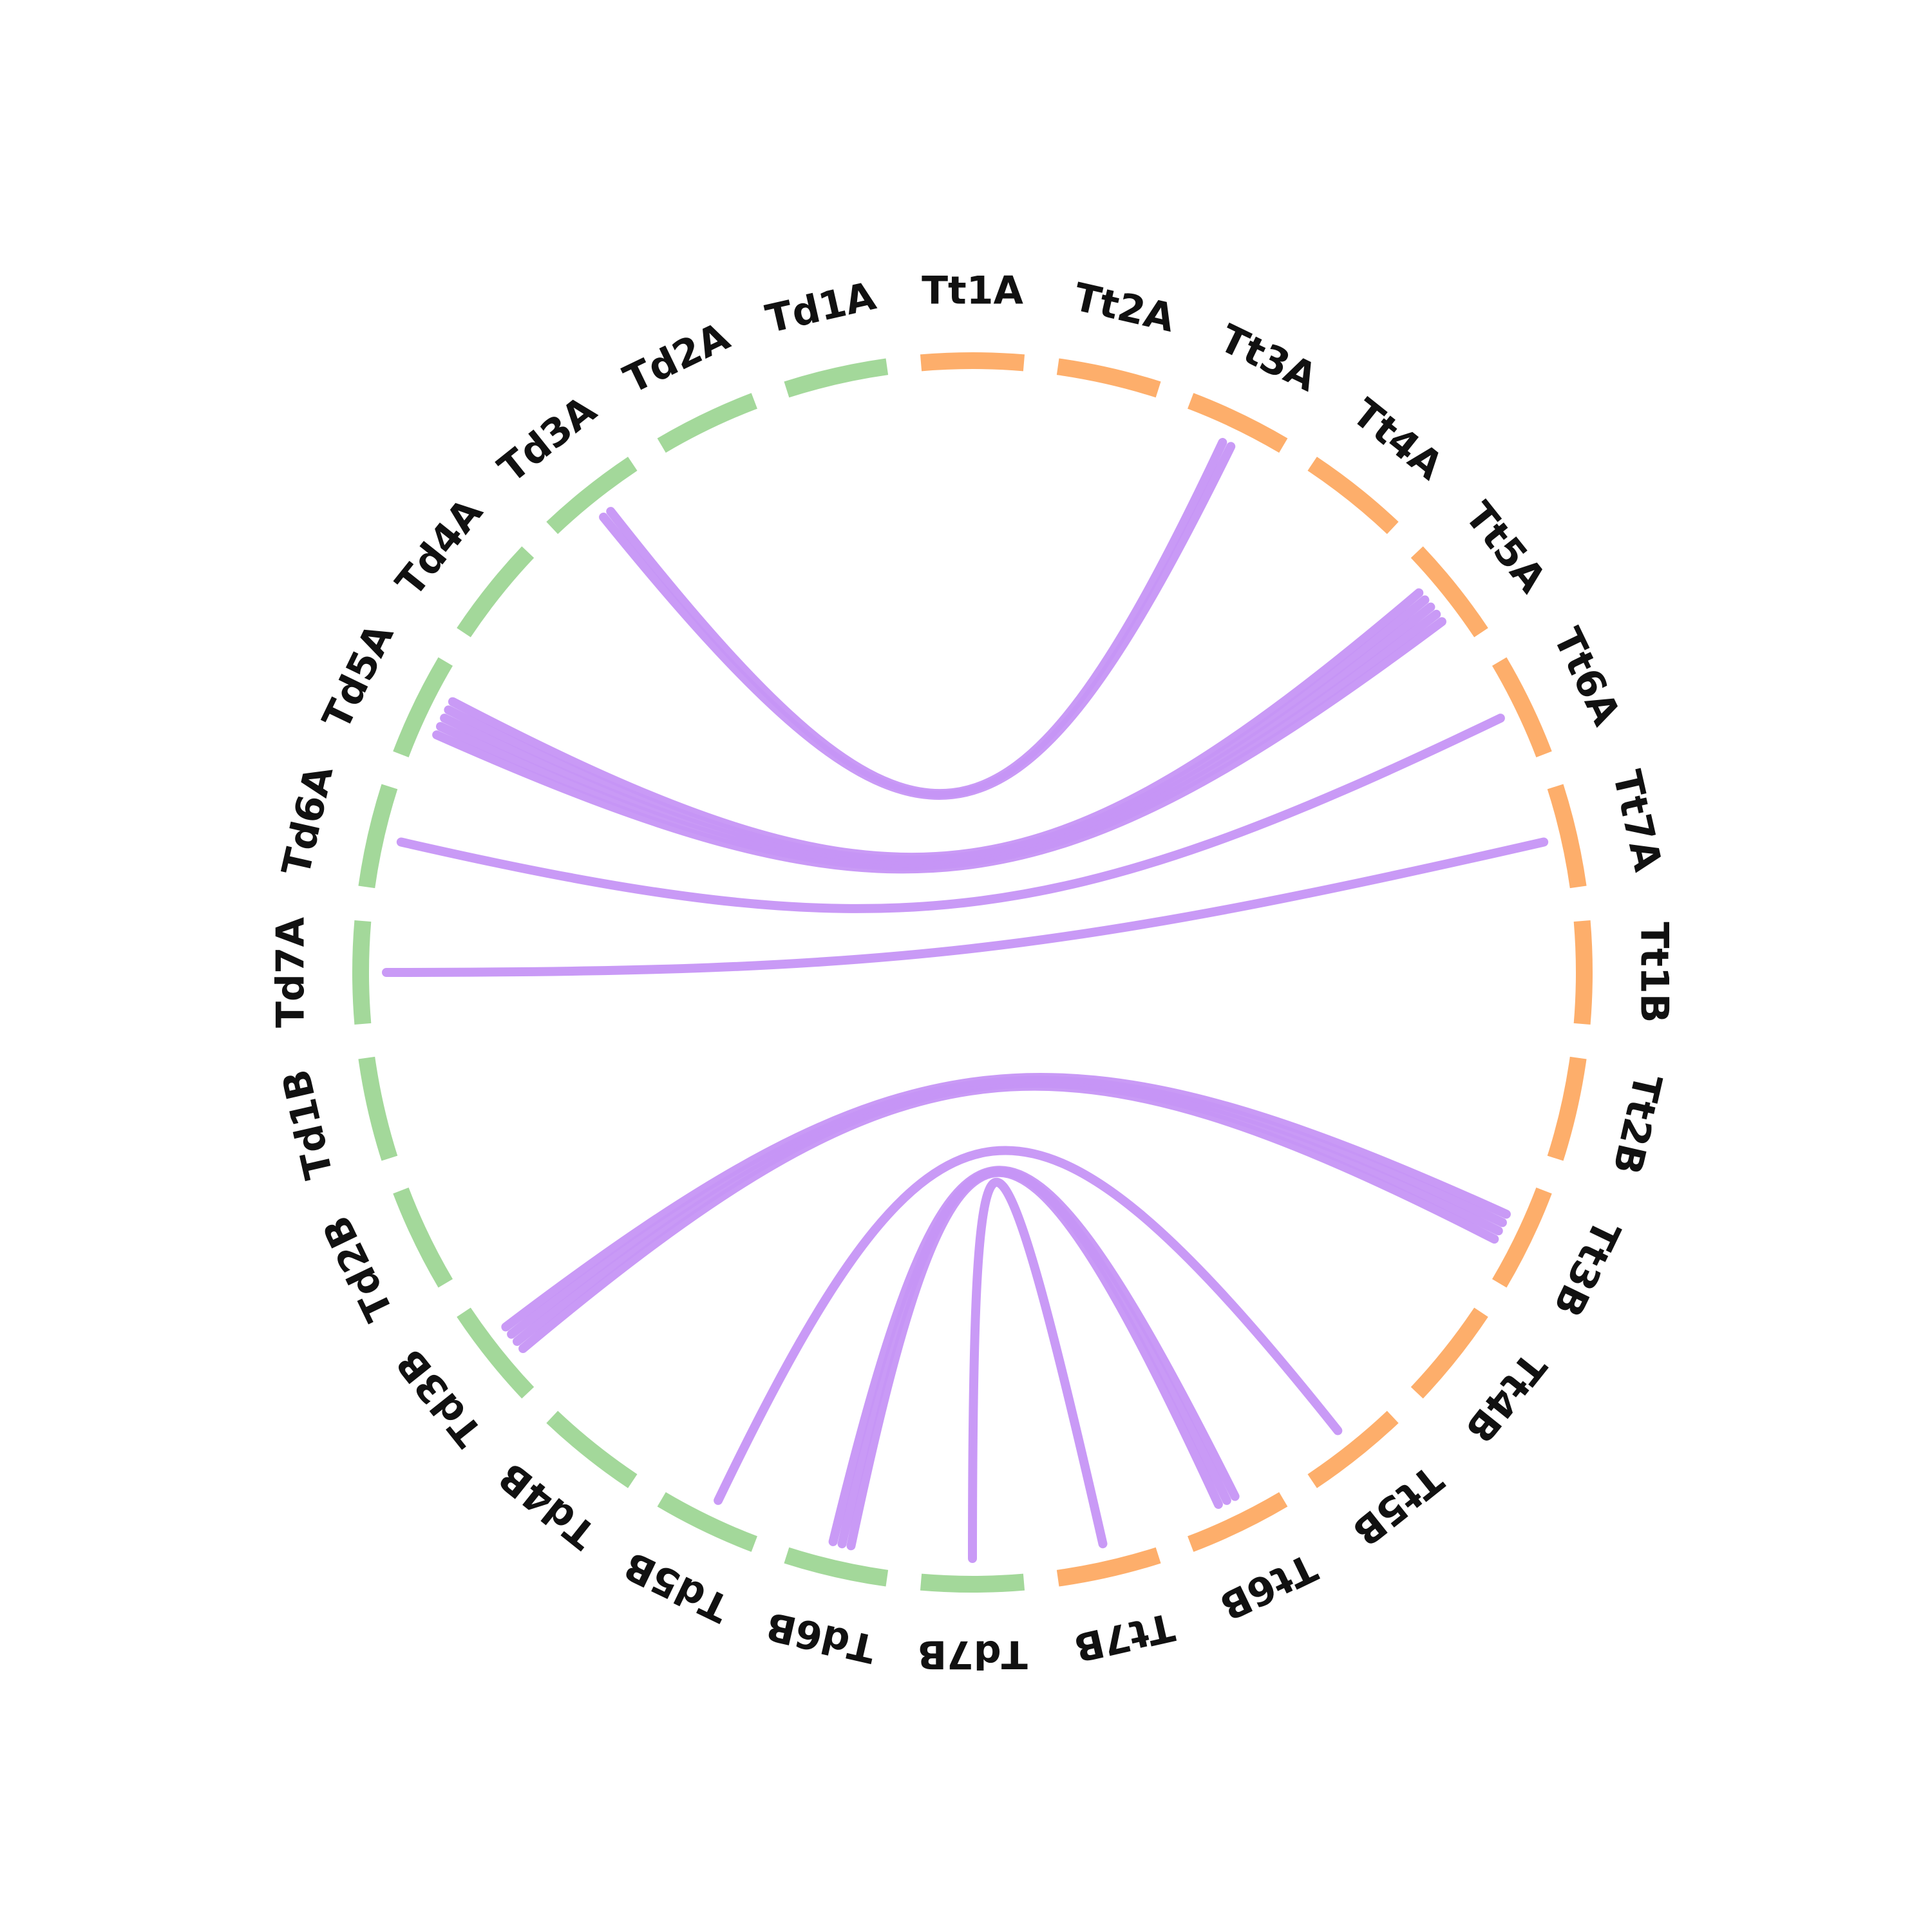  Describe the element at coordinates (1583, 973) in the screenshot. I see `chromosome-arc-tt1b` at that location.